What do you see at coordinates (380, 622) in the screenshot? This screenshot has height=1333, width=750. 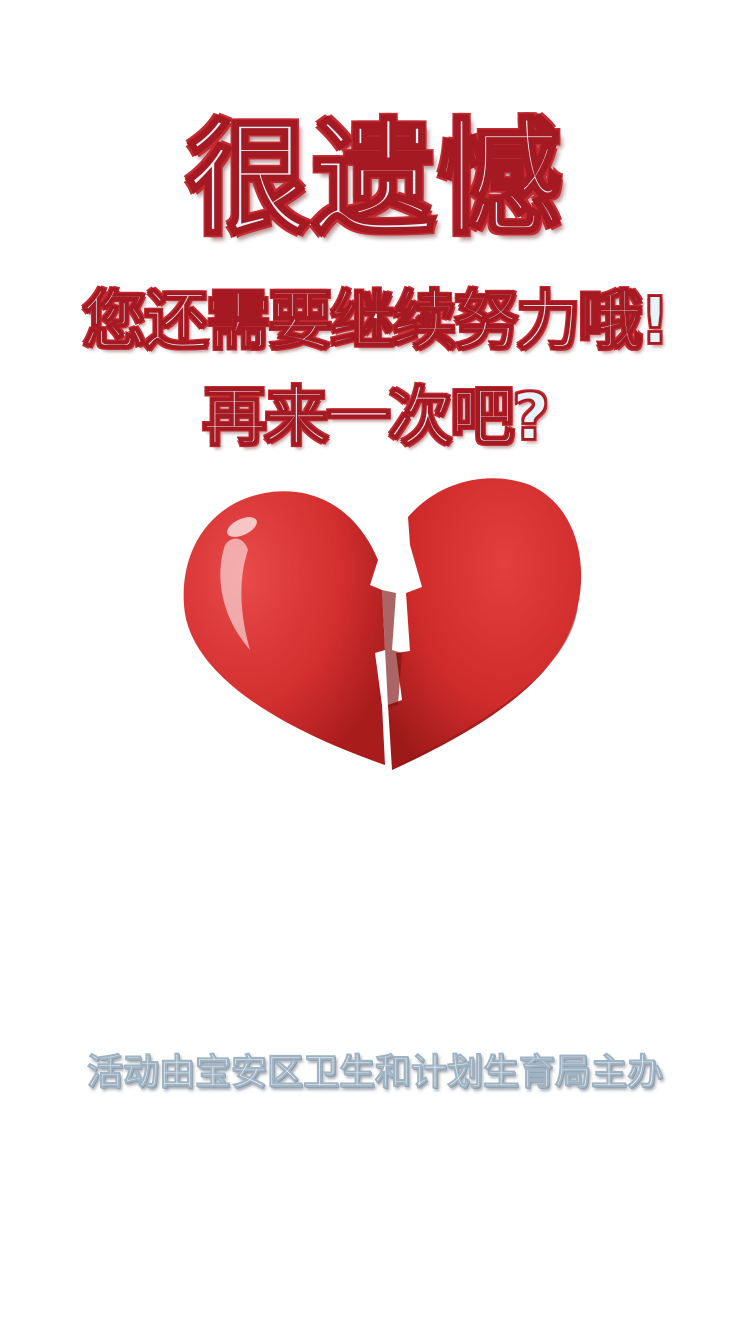 I see `broken-heart-icon` at bounding box center [380, 622].